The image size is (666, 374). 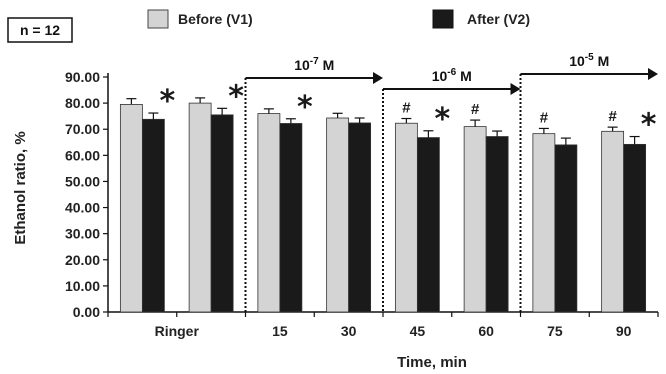 I want to click on y-tick-label: 50.00, so click(x=82, y=181).